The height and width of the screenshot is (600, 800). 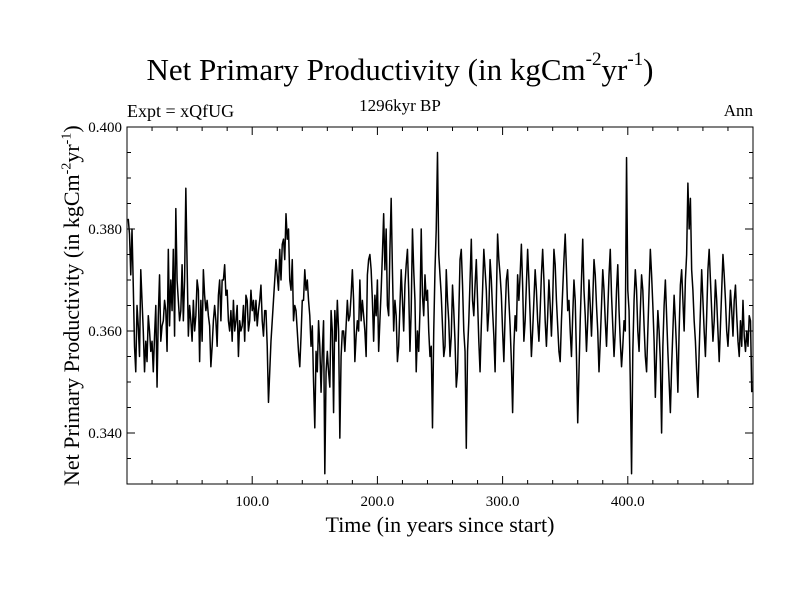 I want to click on x-axis-label: Time (in years since start), so click(x=440, y=524).